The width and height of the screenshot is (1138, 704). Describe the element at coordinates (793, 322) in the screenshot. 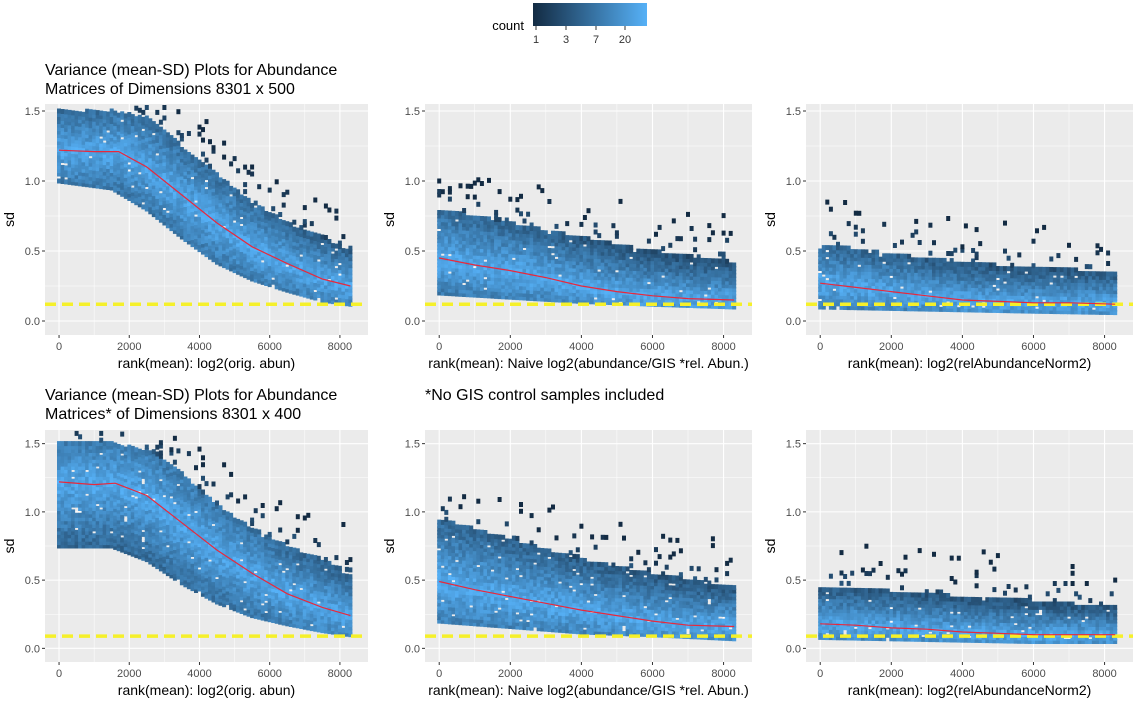

I see `y-tick-label: 0.0` at that location.